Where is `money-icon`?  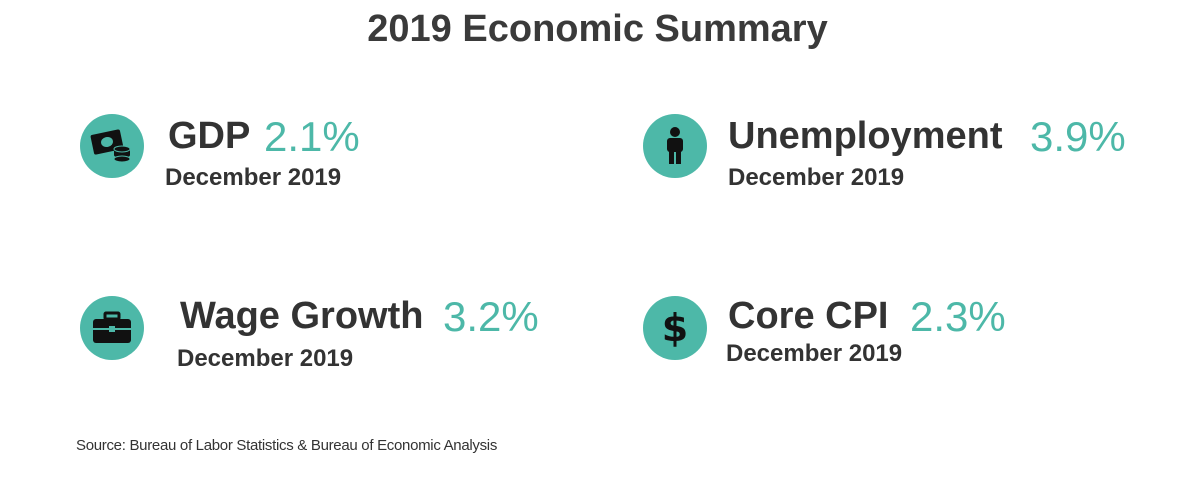 money-icon is located at coordinates (112, 146).